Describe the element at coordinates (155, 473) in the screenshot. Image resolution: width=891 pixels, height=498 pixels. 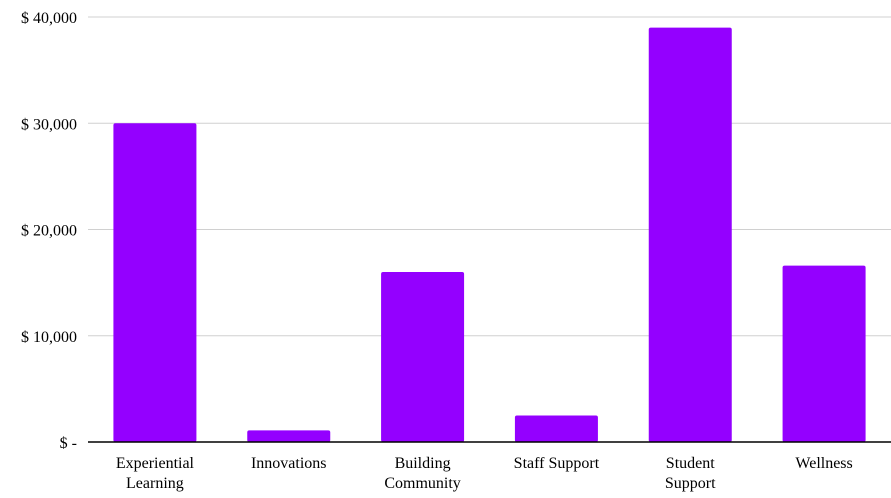
I see `x-tick-label: Experiential Learning` at that location.